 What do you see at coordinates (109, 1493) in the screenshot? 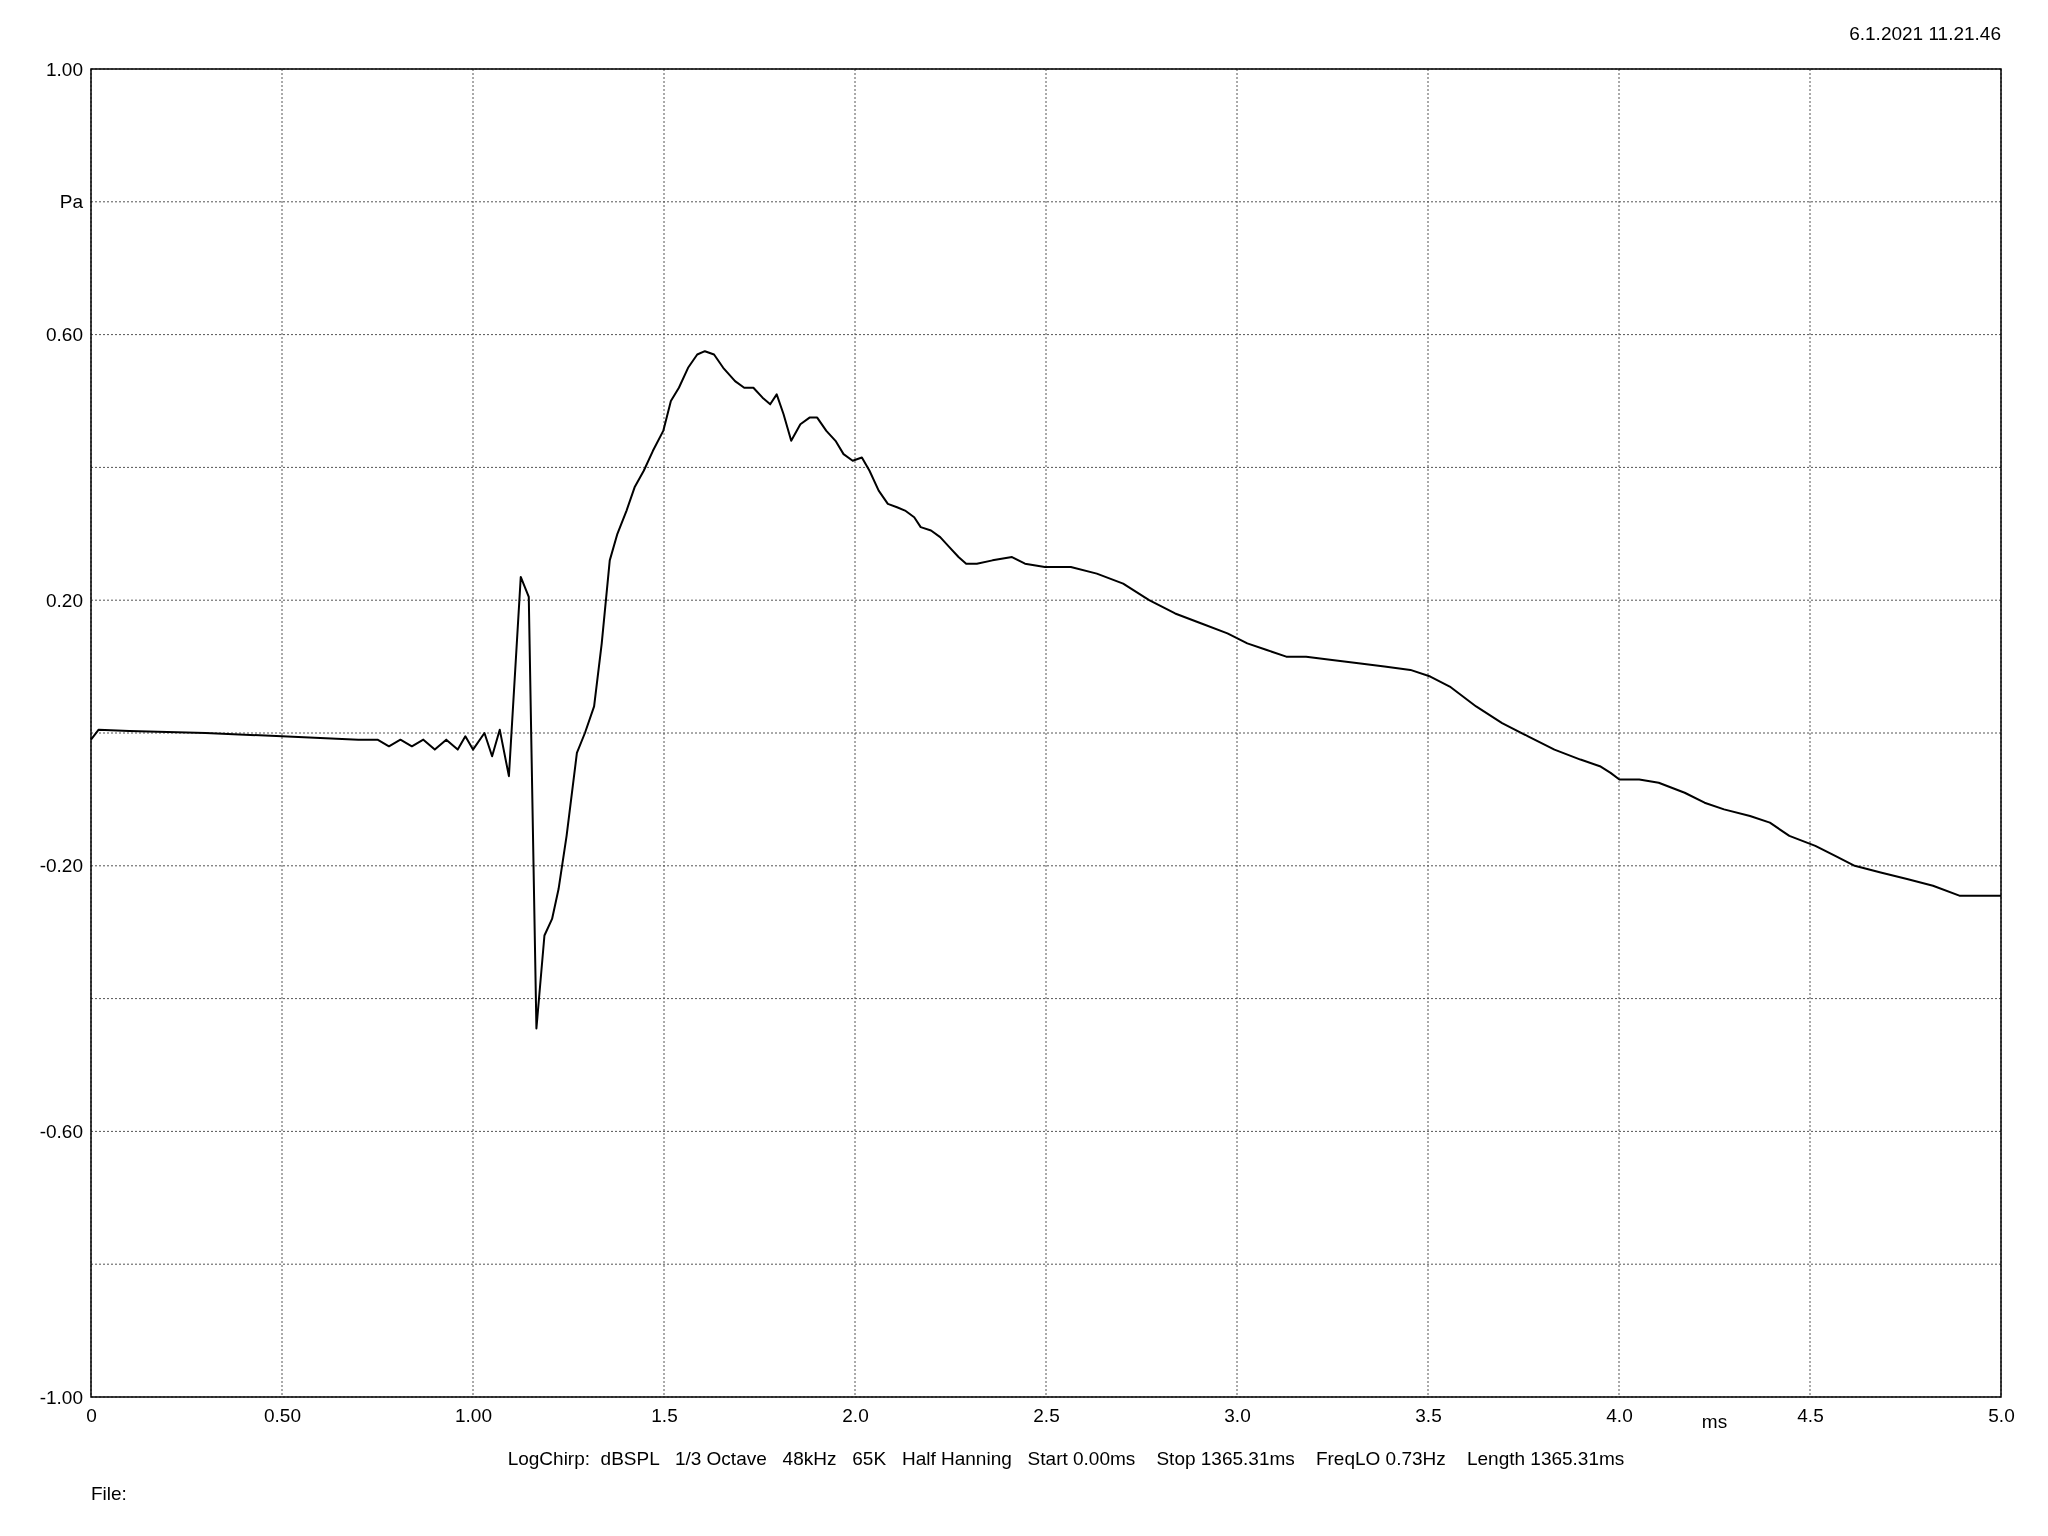
I see `text: File:` at bounding box center [109, 1493].